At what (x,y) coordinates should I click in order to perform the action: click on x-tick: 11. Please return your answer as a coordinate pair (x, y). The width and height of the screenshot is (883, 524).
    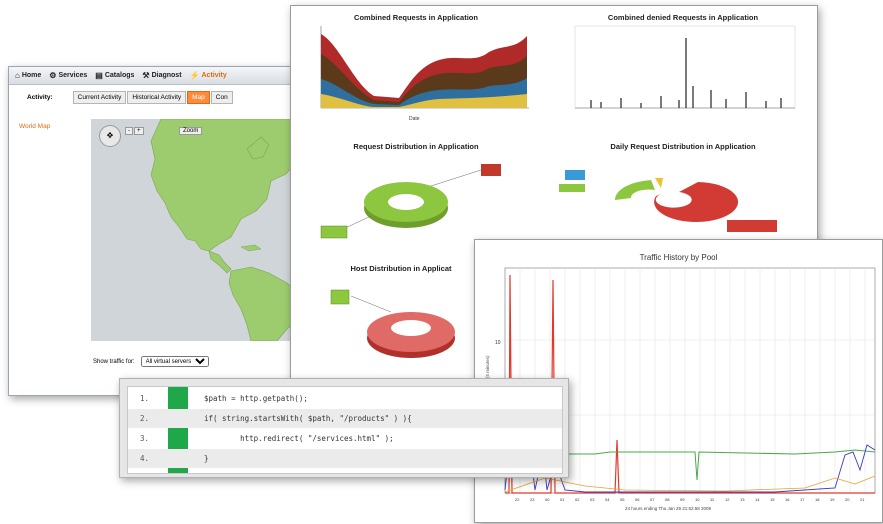
    Looking at the image, I should click on (712, 499).